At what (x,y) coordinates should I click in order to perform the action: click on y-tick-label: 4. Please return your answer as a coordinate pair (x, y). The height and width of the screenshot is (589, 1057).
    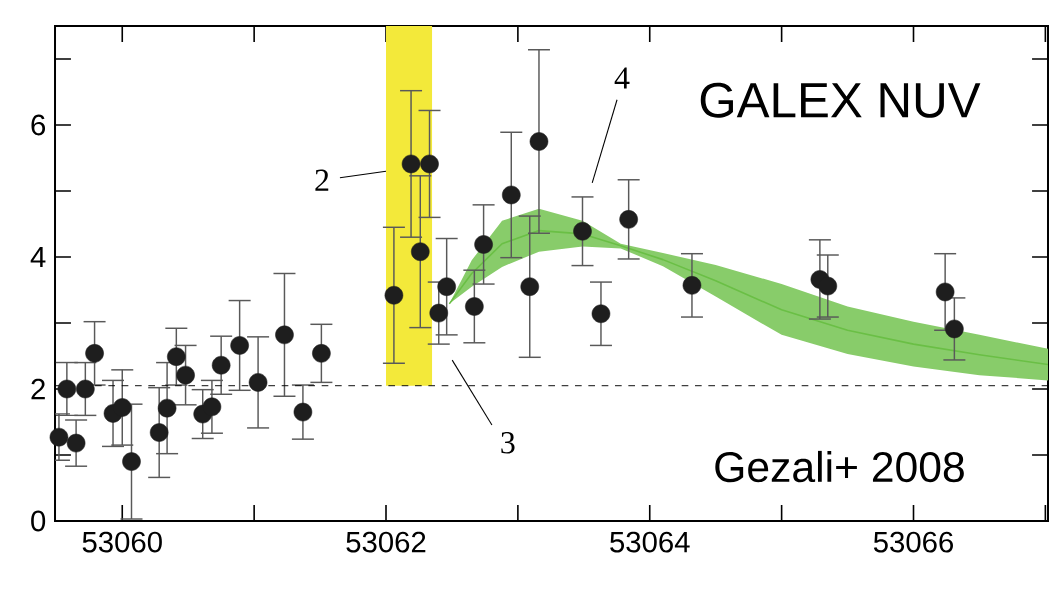
    Looking at the image, I should click on (38, 257).